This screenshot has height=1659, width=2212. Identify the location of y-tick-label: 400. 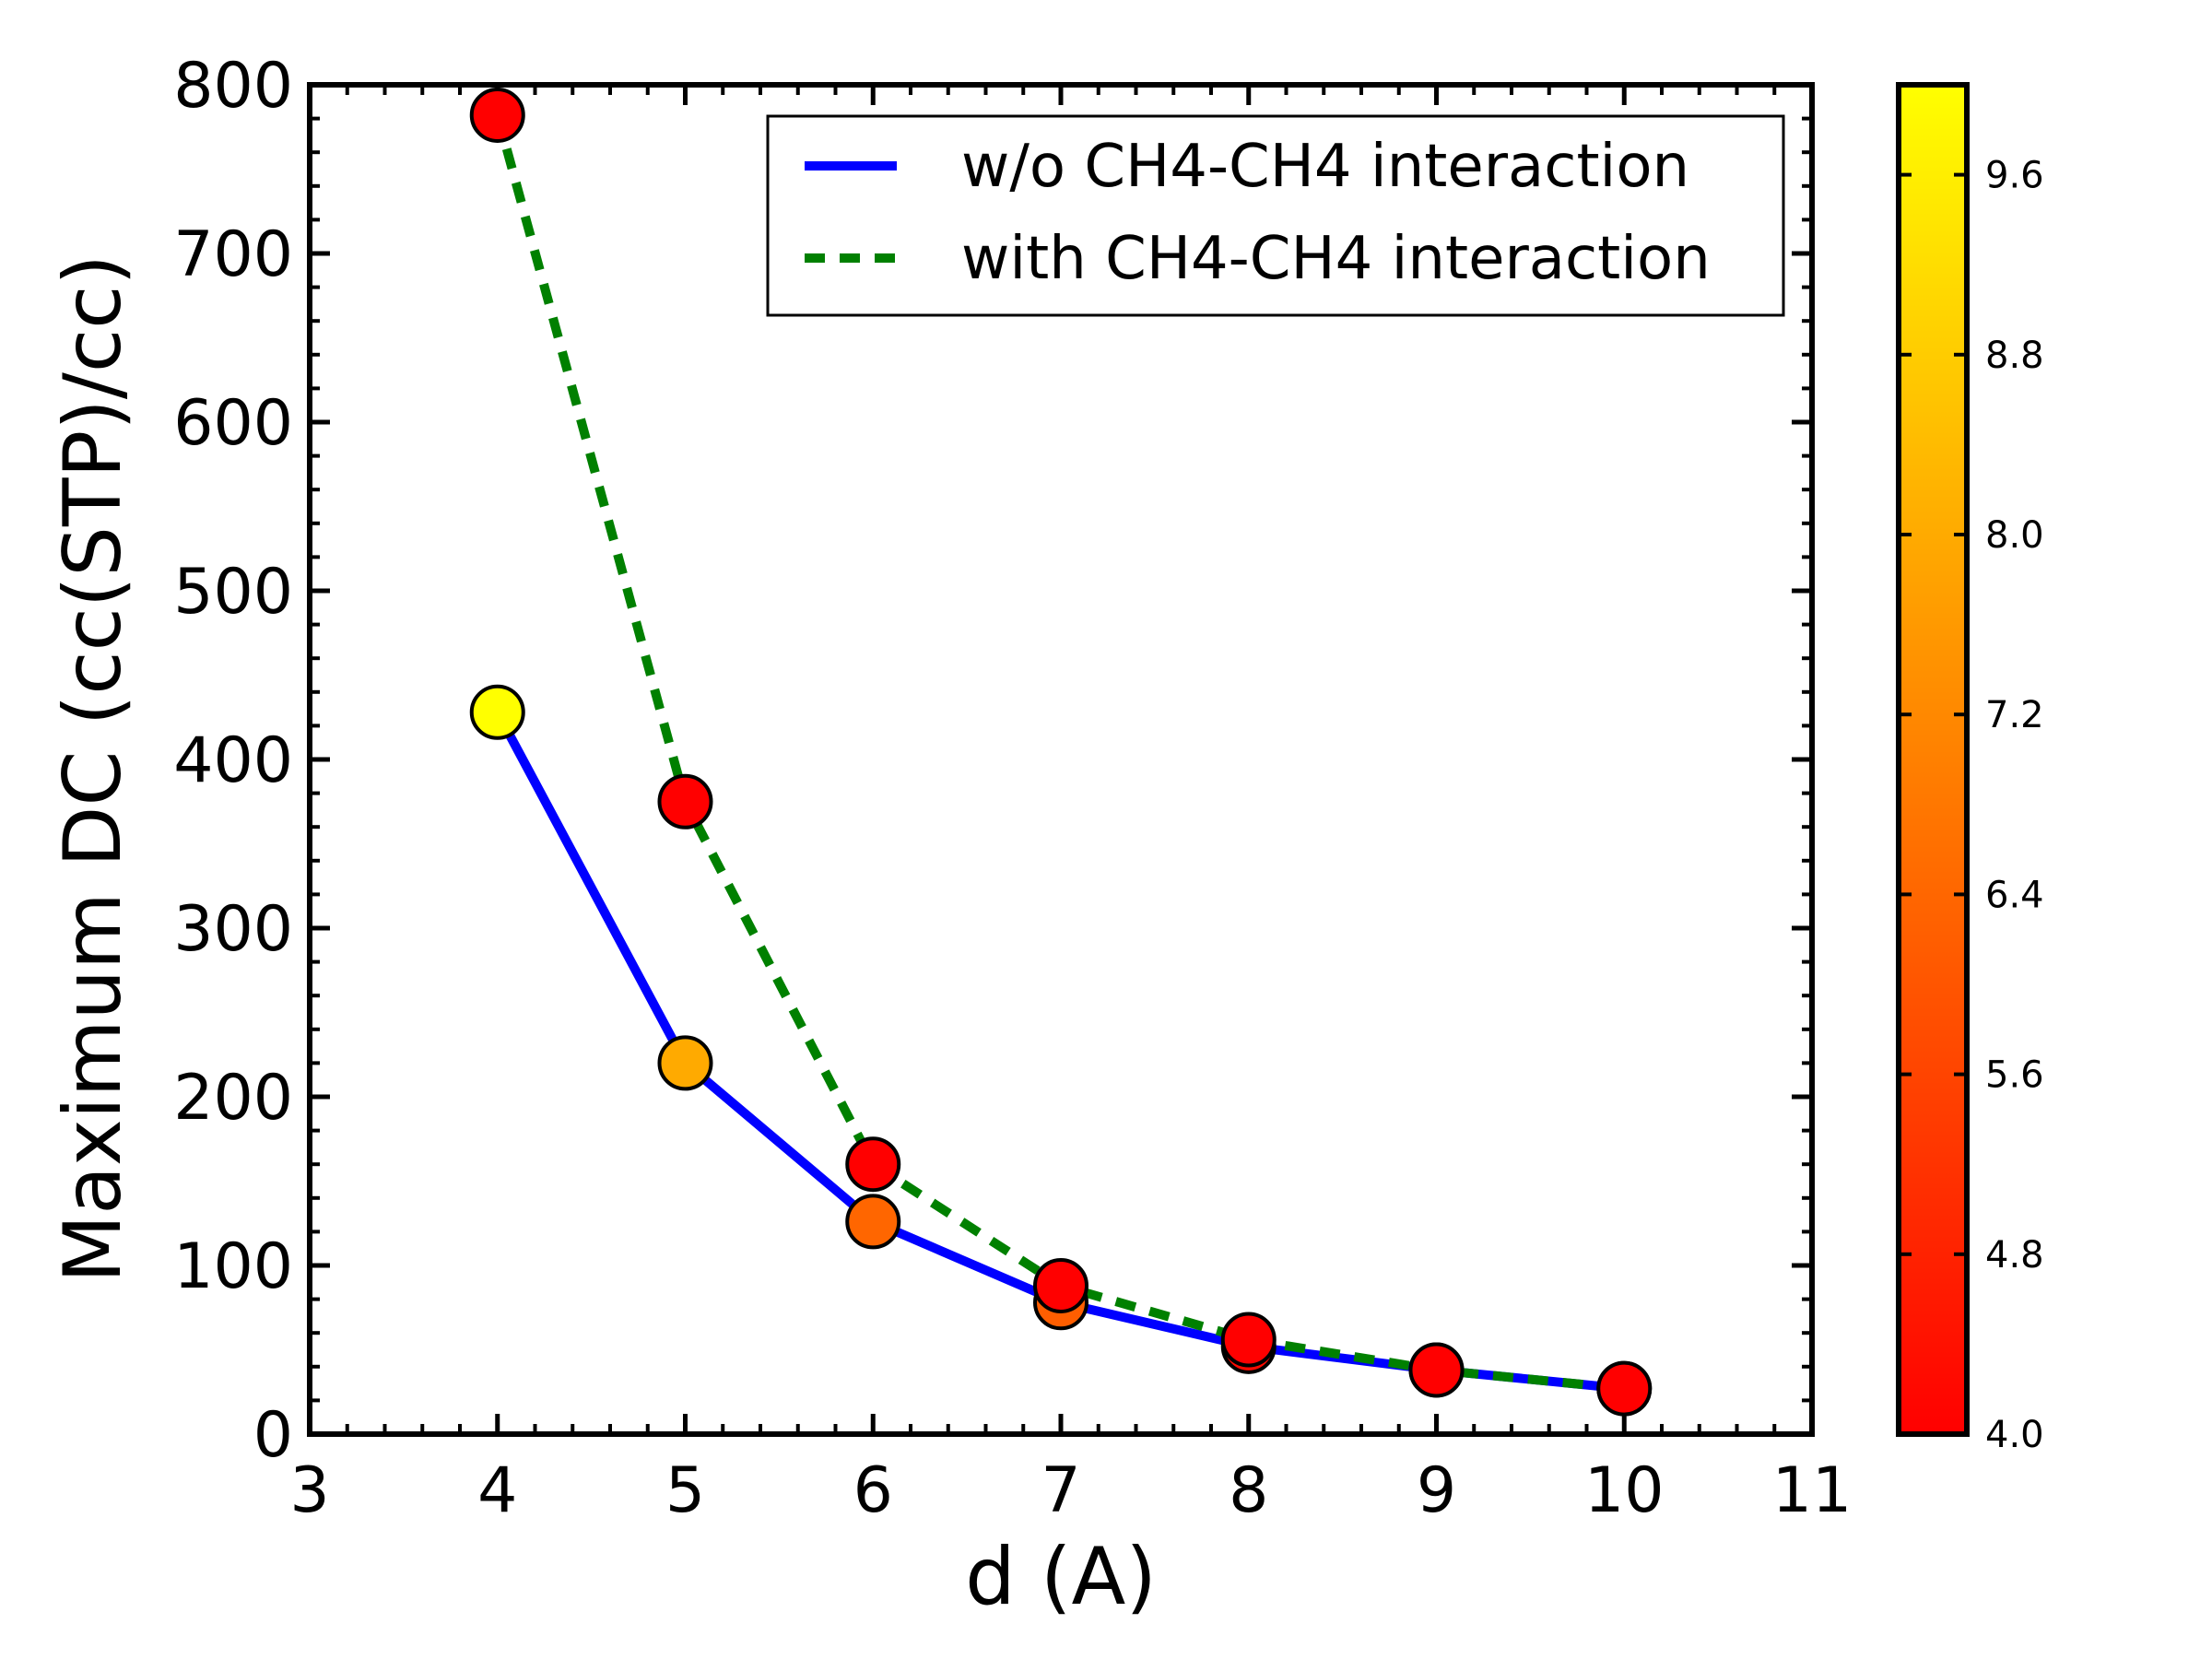
(233, 760).